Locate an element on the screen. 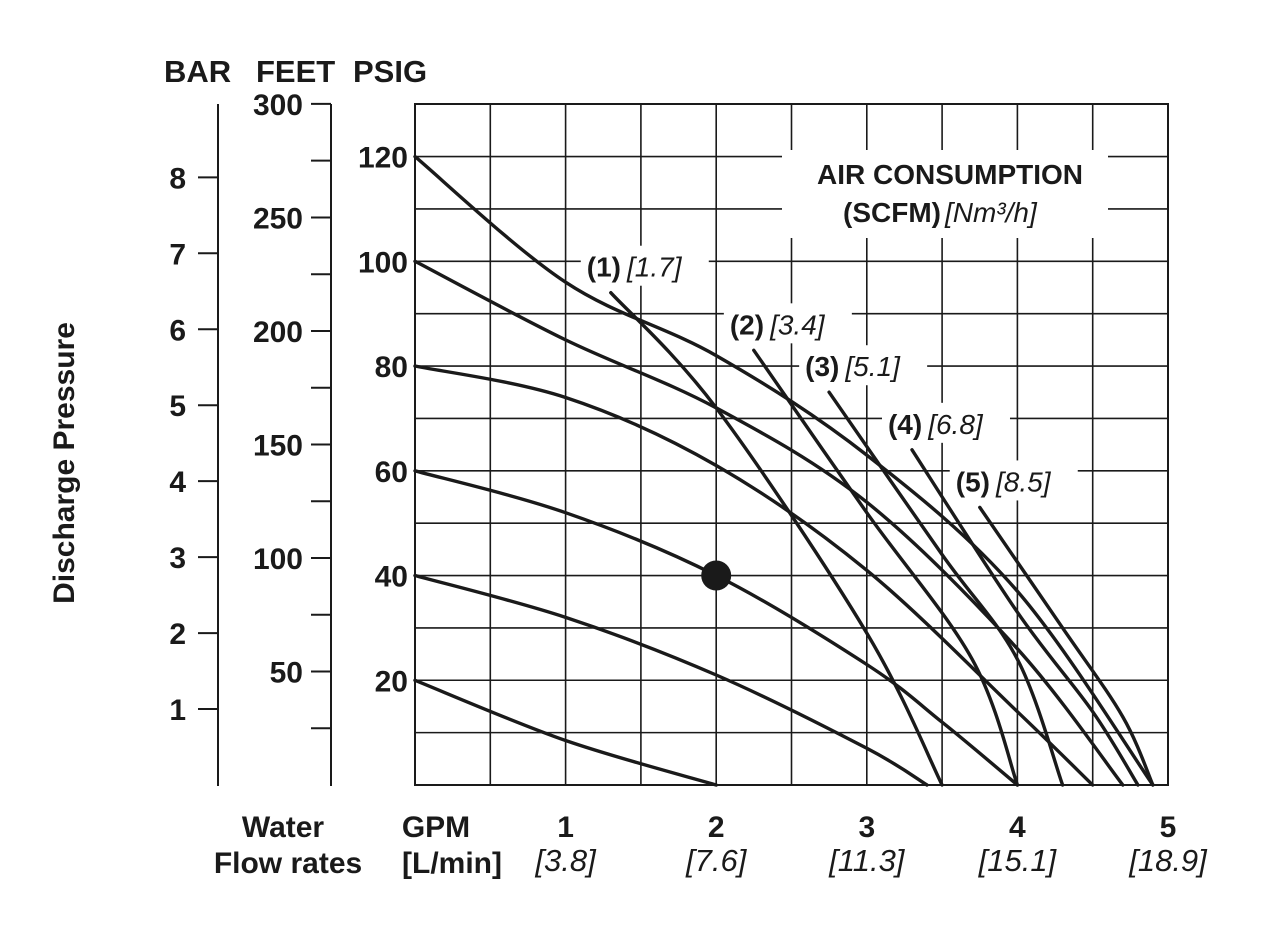 This screenshot has width=1280, height=946. x-tick-label-gpm: 4 is located at coordinates (1017, 827).